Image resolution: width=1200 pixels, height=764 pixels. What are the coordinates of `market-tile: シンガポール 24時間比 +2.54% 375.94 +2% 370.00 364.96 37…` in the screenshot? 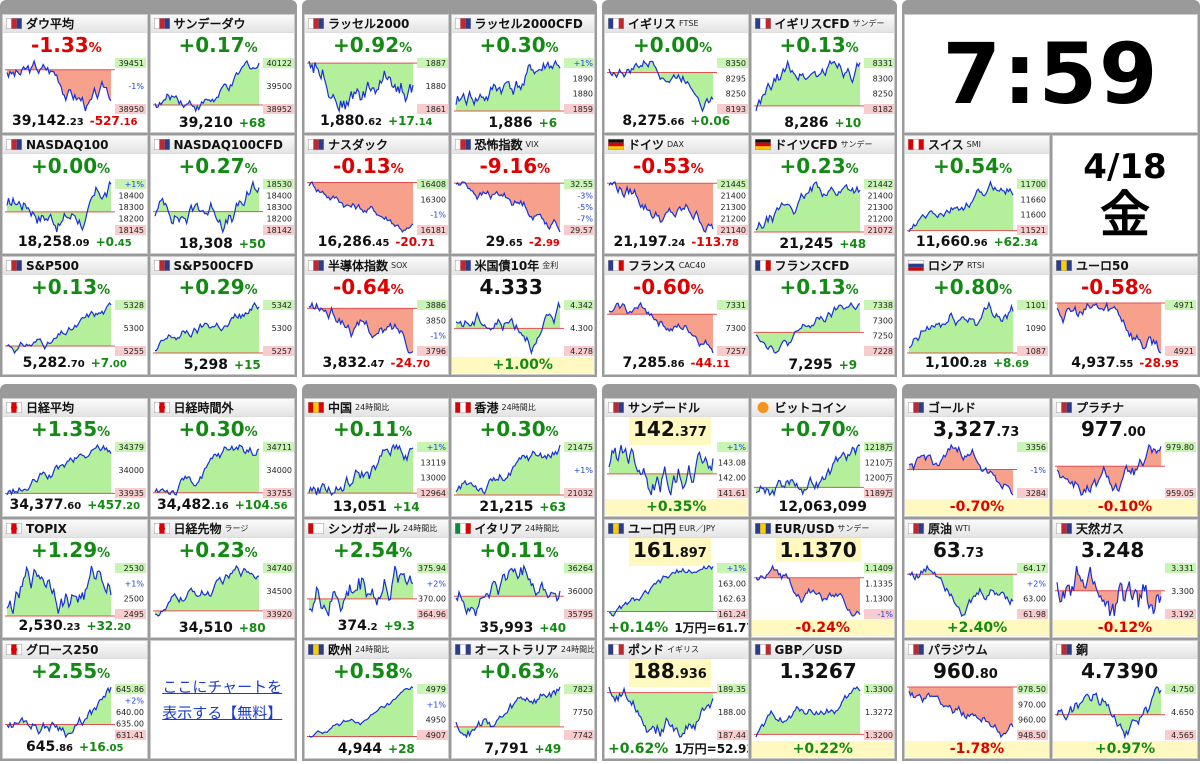 It's located at (376, 578).